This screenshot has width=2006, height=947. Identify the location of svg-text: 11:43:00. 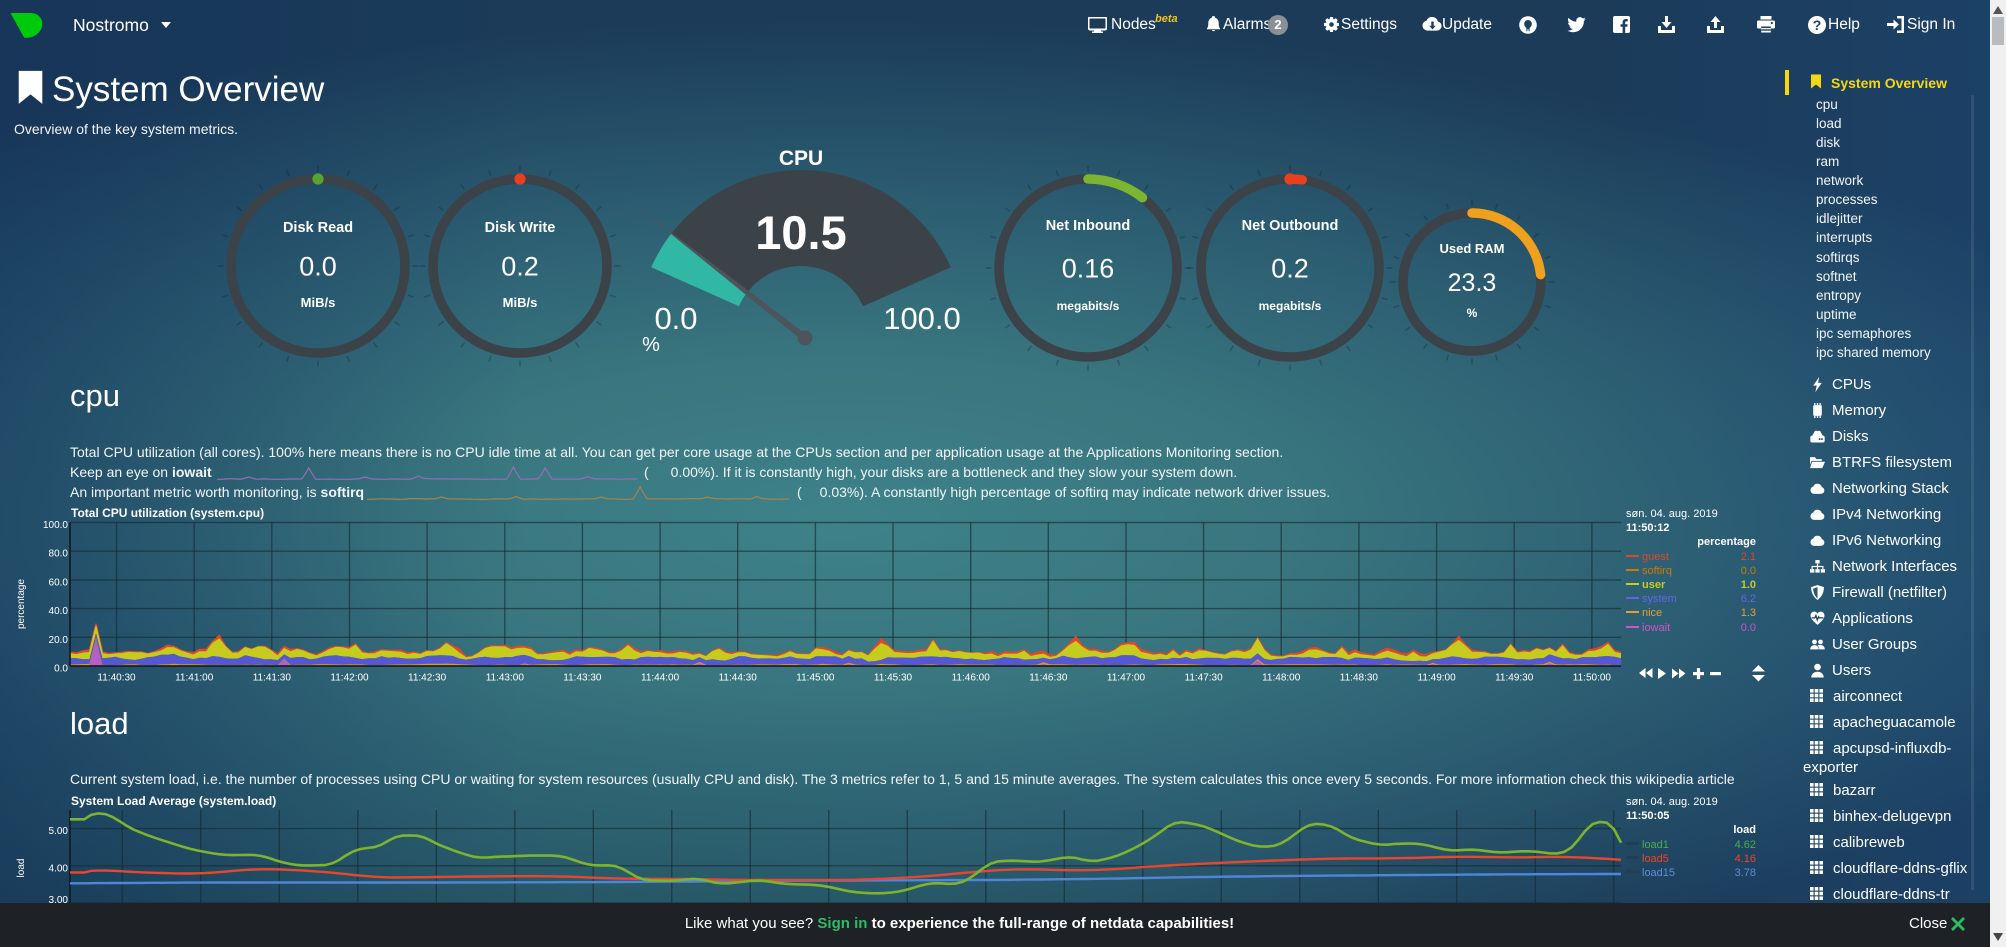
(505, 678).